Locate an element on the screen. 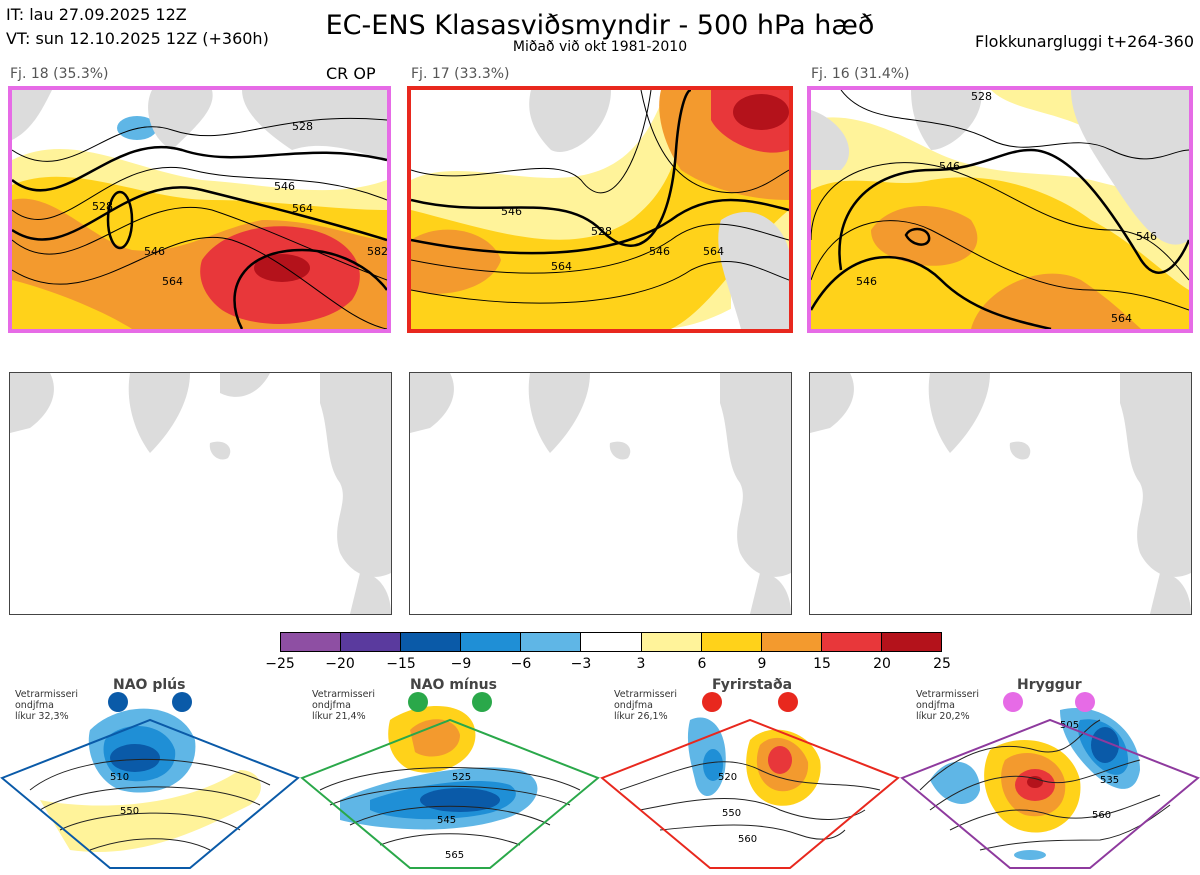  cluster-2-map: 546 528 546 564 564 is located at coordinates (600, 209).